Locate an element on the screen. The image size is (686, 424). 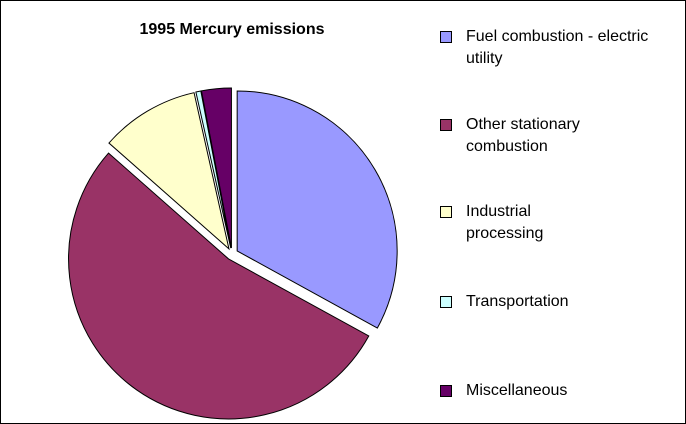
legend-item: Fuel combustion - electric utility is located at coordinates (548, 48).